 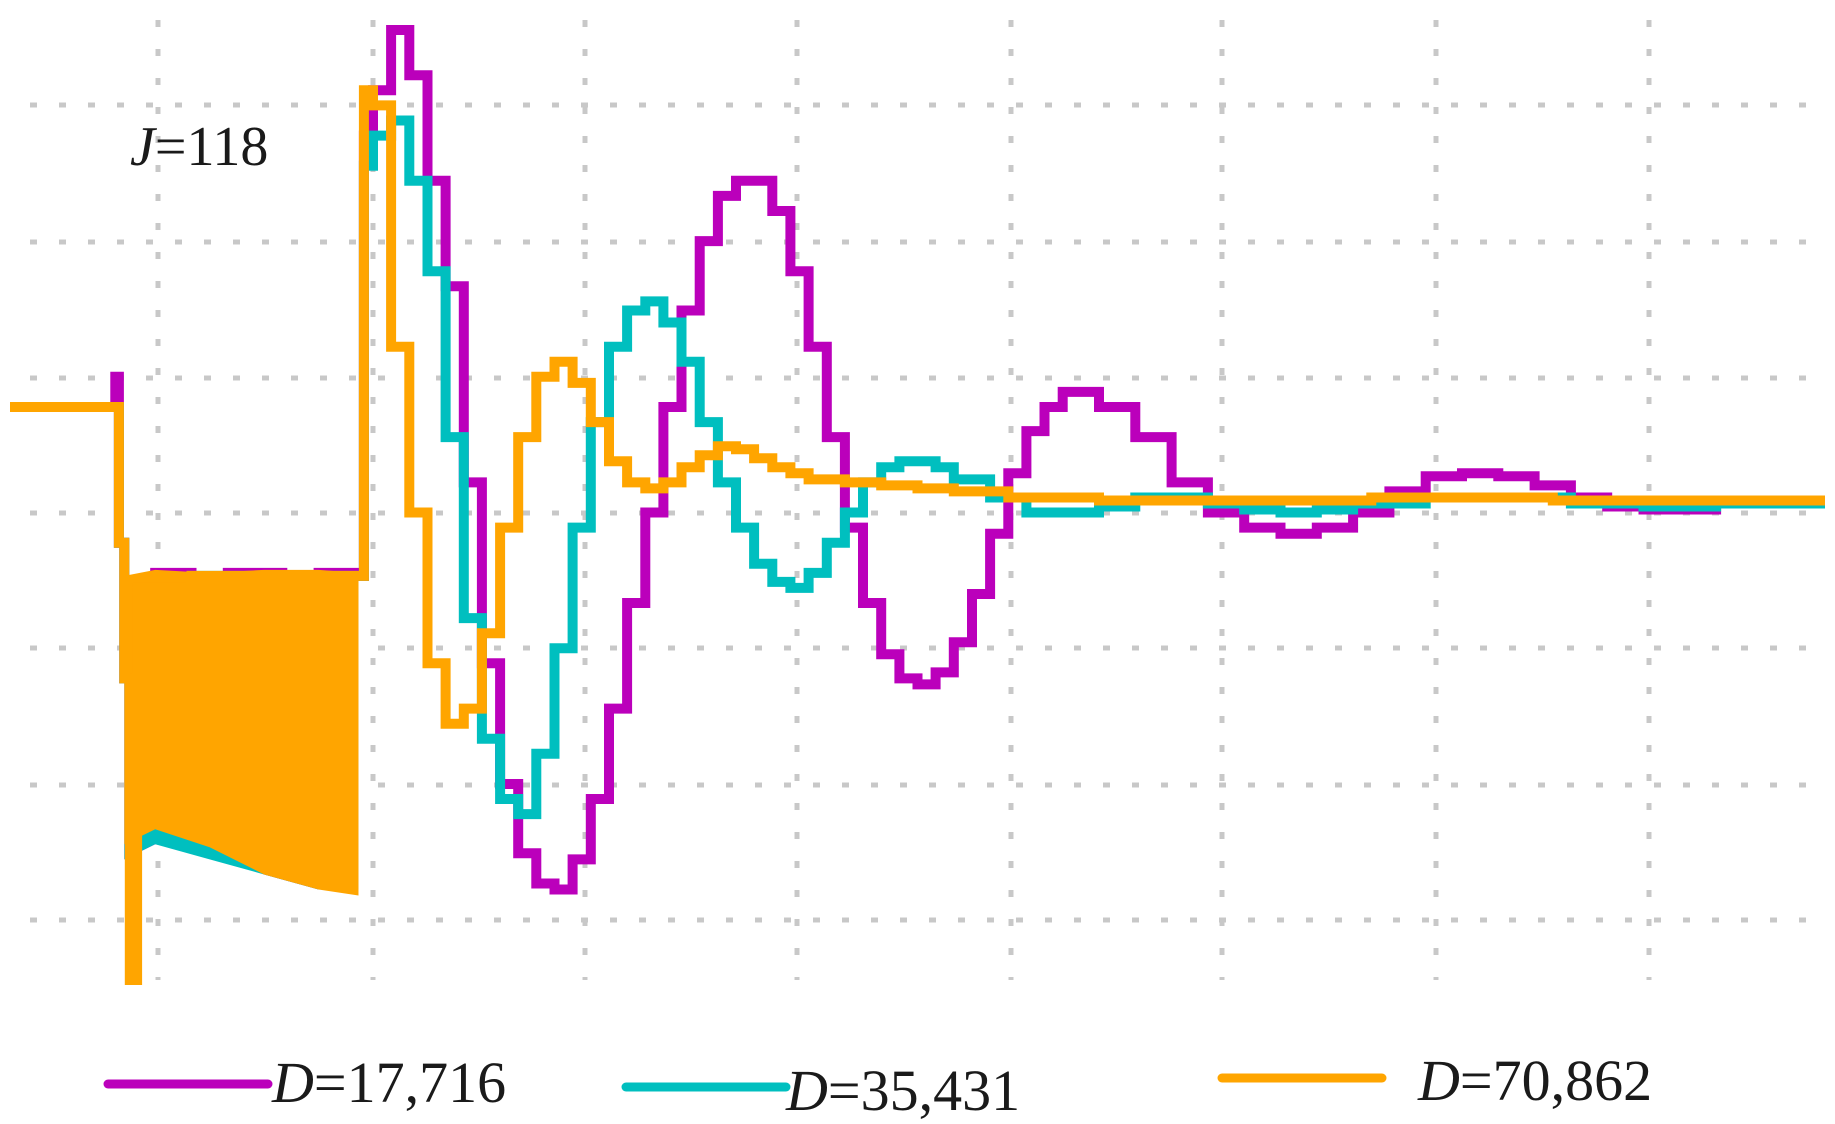 I want to click on legend-entry-2: D=35,431, so click(x=820, y=1090).